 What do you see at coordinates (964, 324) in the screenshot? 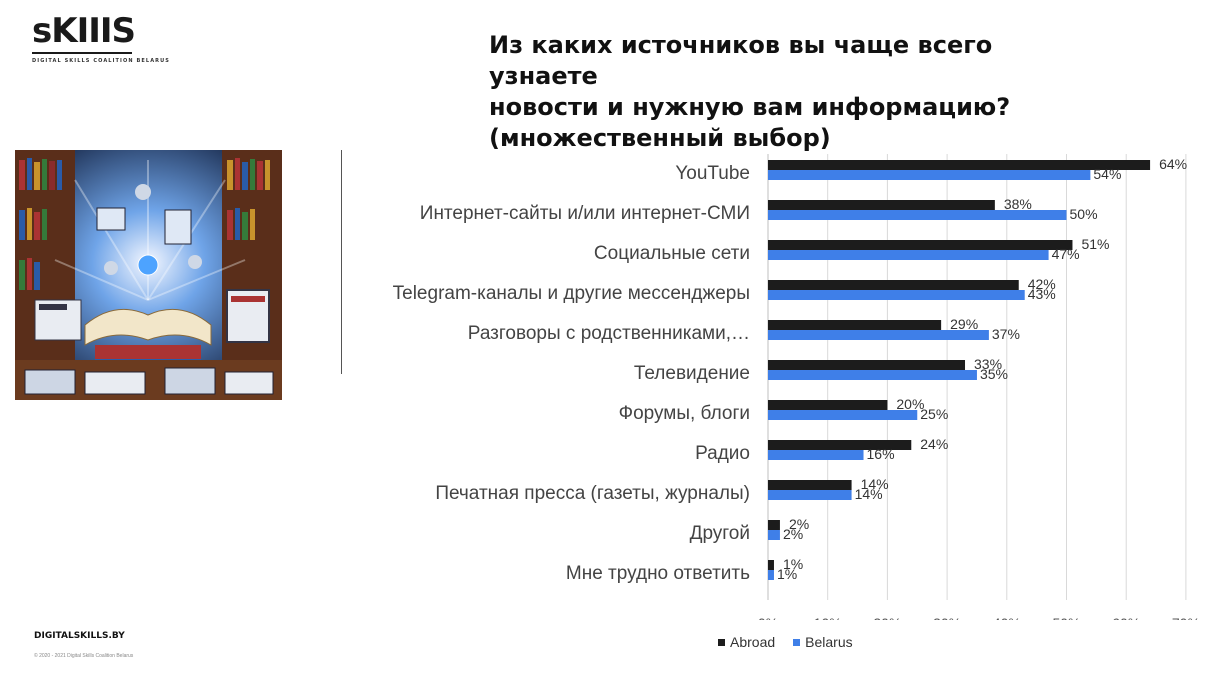
I see `value-label-abroad: 29%` at bounding box center [964, 324].